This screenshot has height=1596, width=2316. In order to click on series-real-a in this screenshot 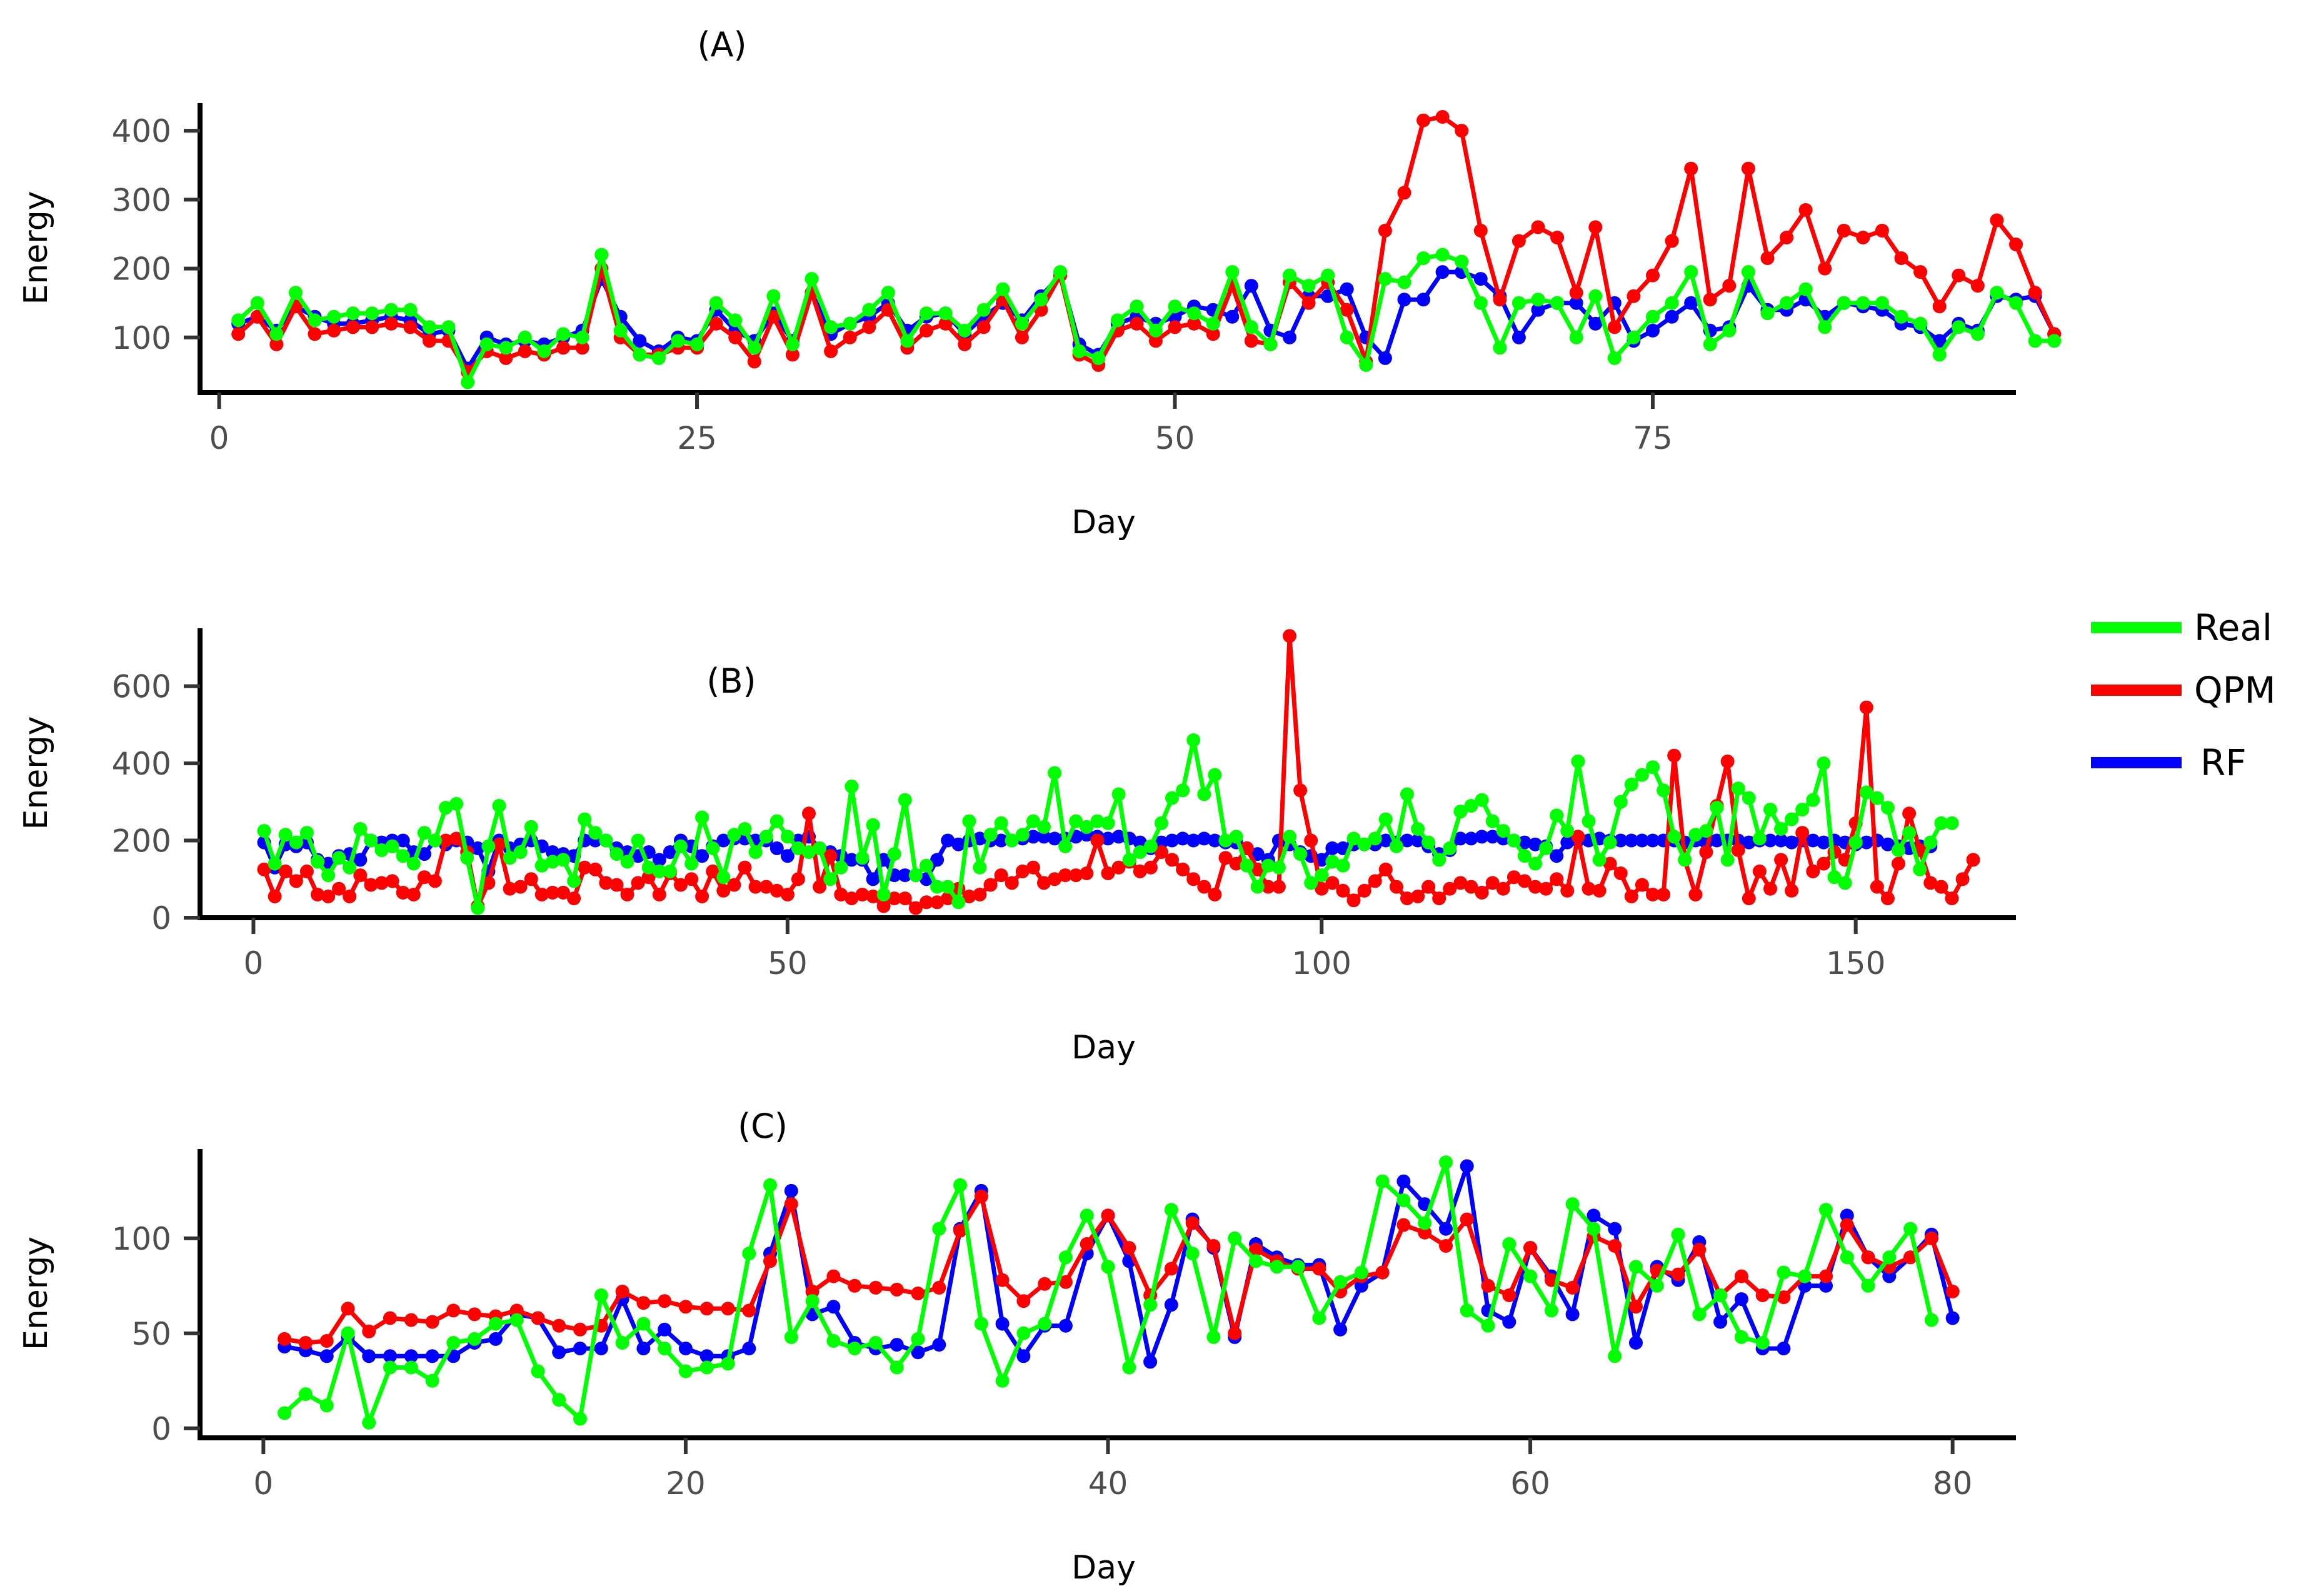, I will do `click(1146, 318)`.